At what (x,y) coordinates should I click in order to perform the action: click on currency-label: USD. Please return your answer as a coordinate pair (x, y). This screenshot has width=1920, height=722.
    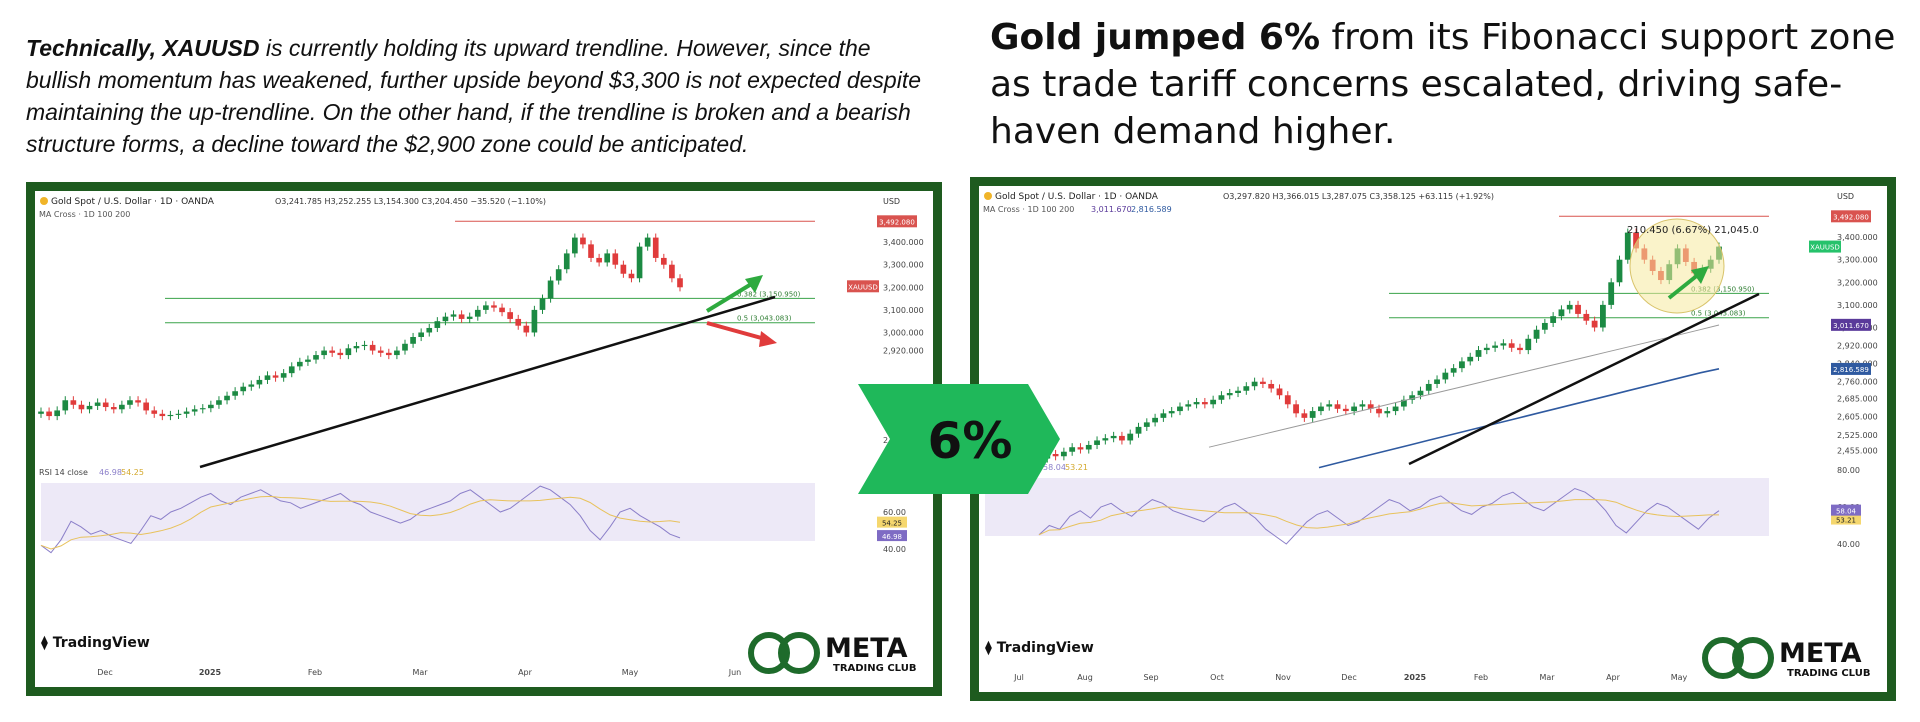
    Looking at the image, I should click on (1845, 196).